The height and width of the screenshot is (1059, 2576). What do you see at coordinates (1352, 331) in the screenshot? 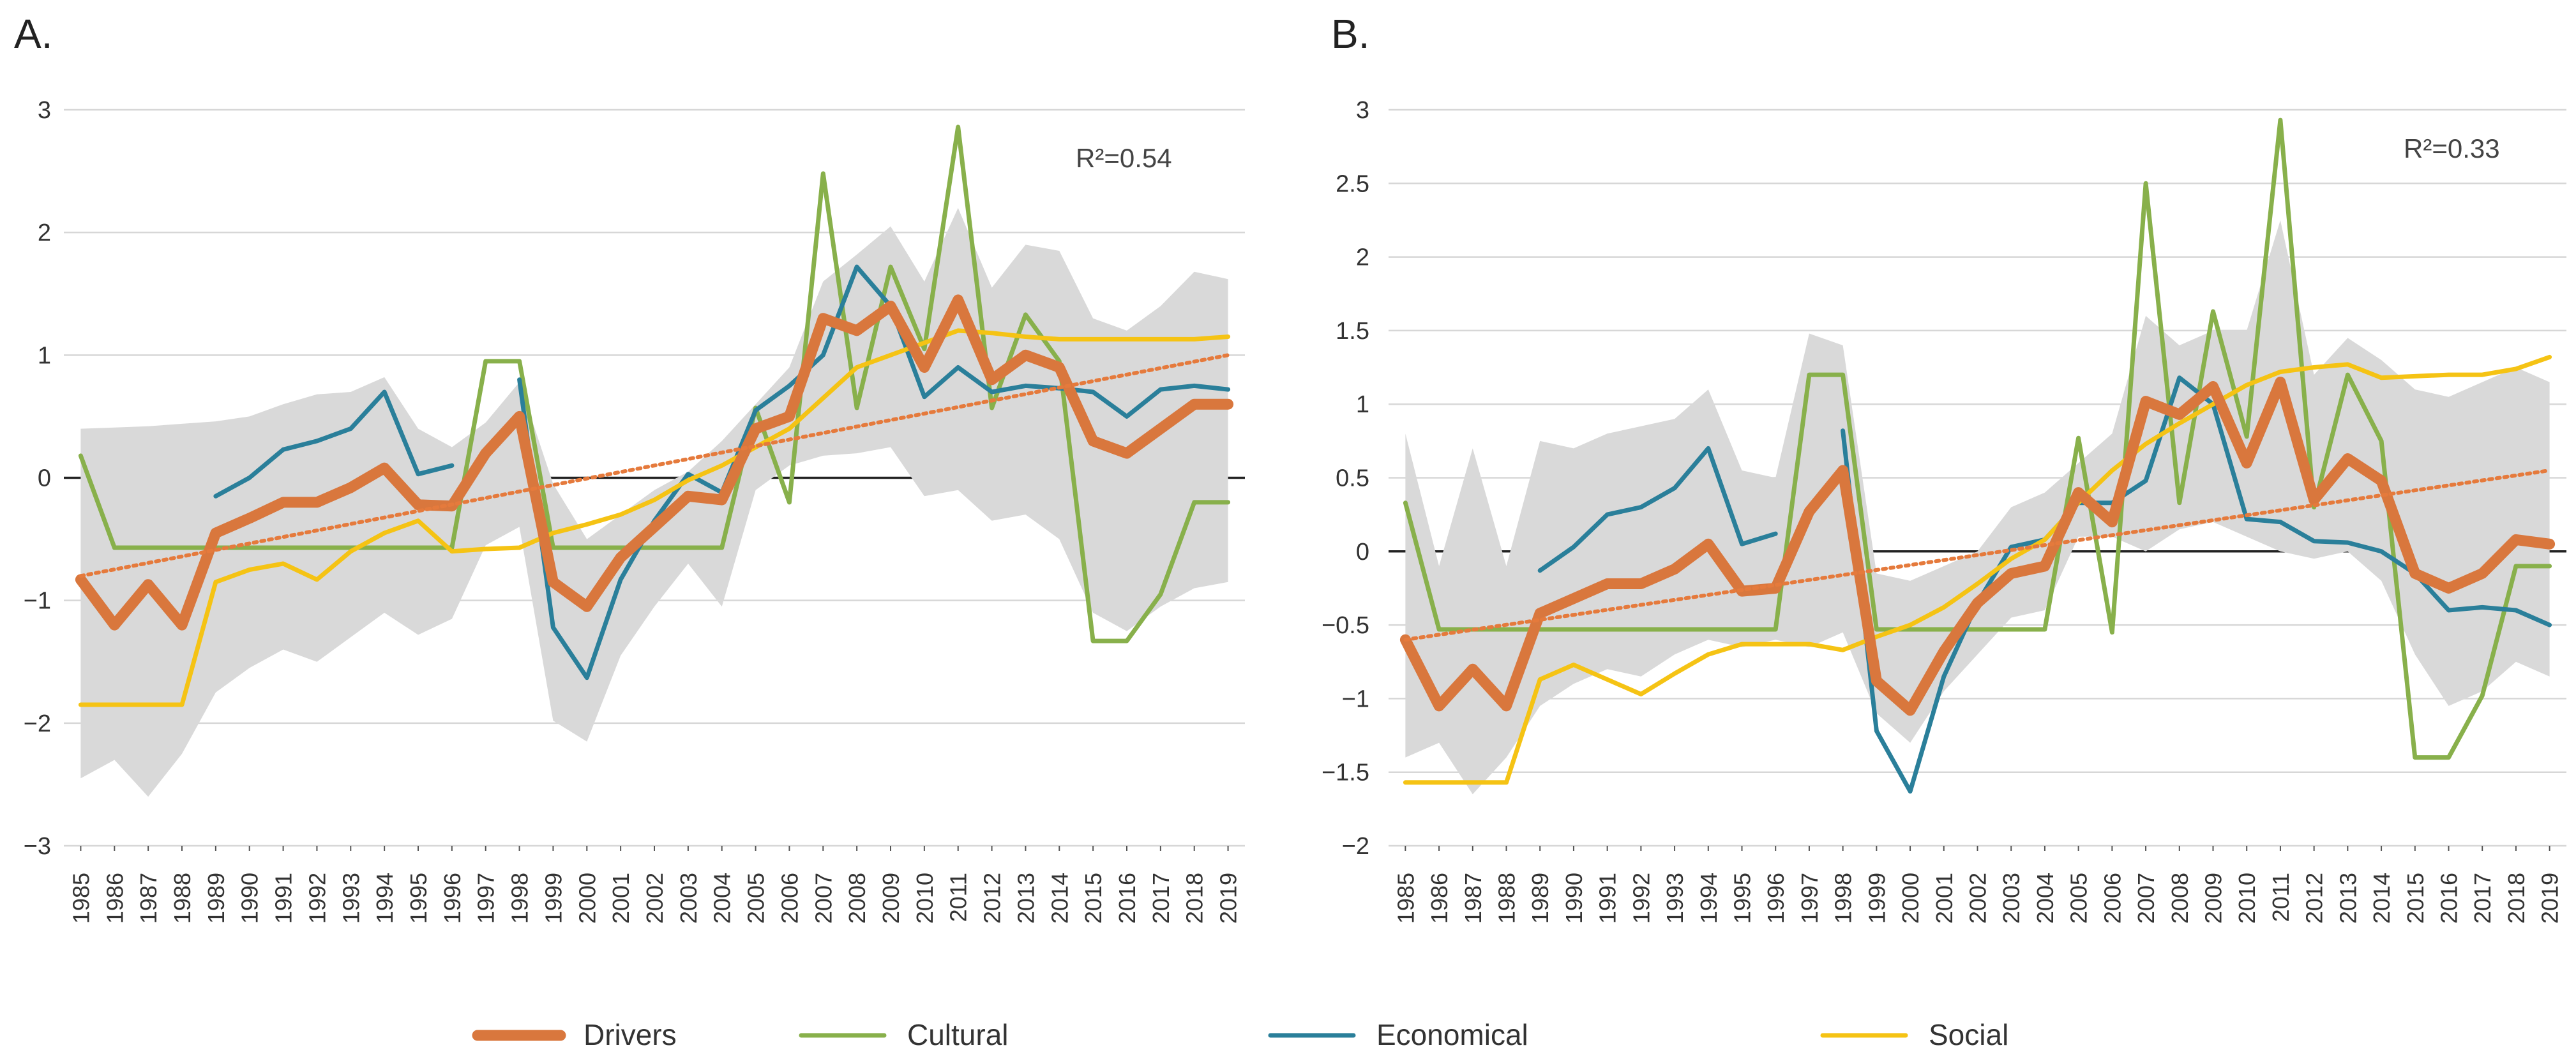
I see `y-tick-label: 1.5` at bounding box center [1352, 331].